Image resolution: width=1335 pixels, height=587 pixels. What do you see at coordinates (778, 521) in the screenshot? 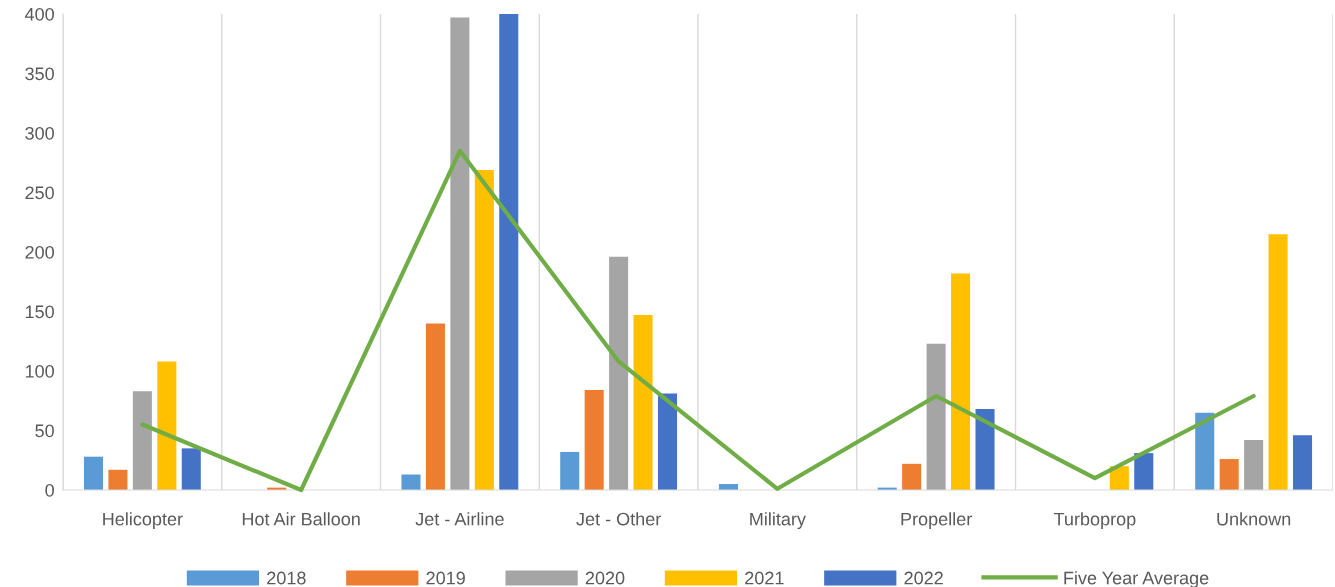
I see `x-tick-label: Military` at bounding box center [778, 521].